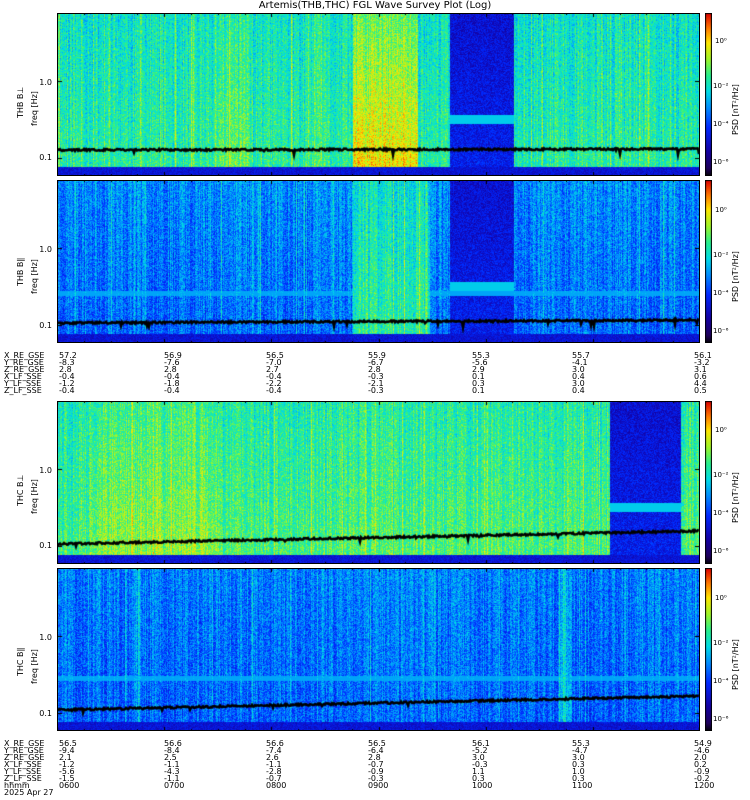  What do you see at coordinates (376, 778) in the screenshot?
I see `ephem-thc-value: -0.3` at bounding box center [376, 778].